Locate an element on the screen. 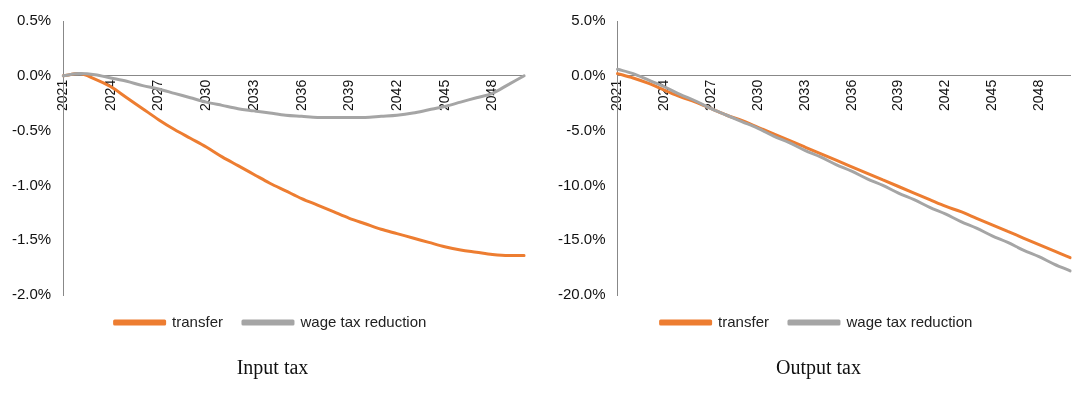  y-tick-label: -10.0% is located at coordinates (582, 184).